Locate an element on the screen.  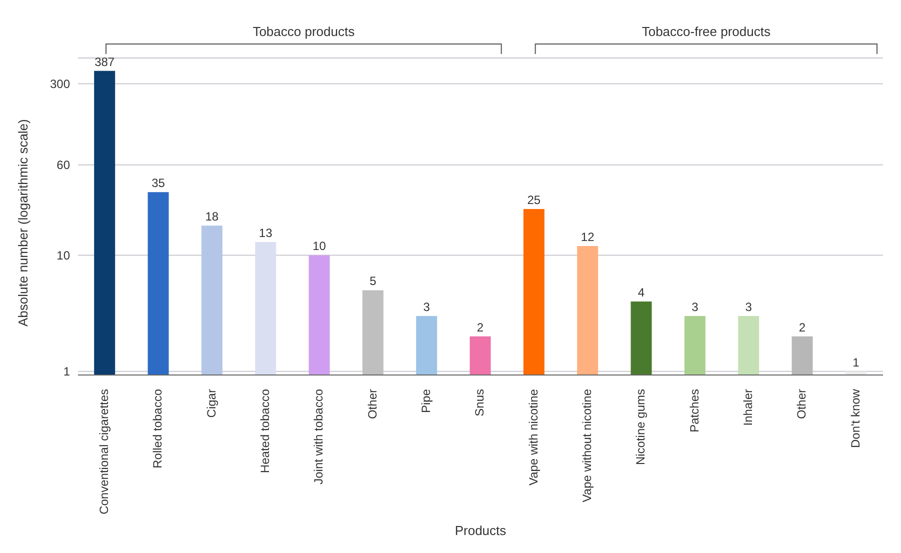
text: Tobacco products is located at coordinates (304, 31).